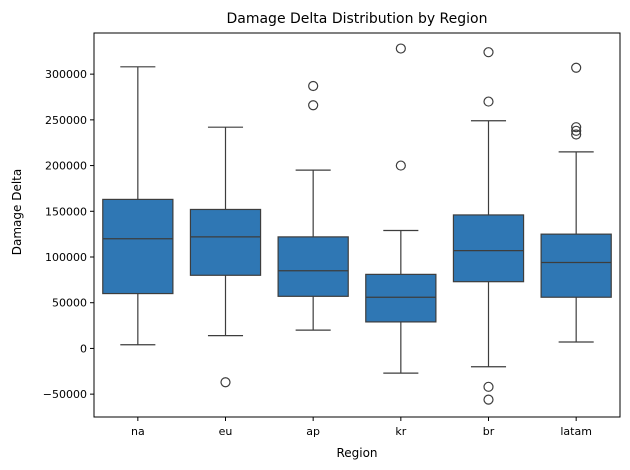  Describe the element at coordinates (400, 431) in the screenshot. I see `x-tick-label: kr` at that location.